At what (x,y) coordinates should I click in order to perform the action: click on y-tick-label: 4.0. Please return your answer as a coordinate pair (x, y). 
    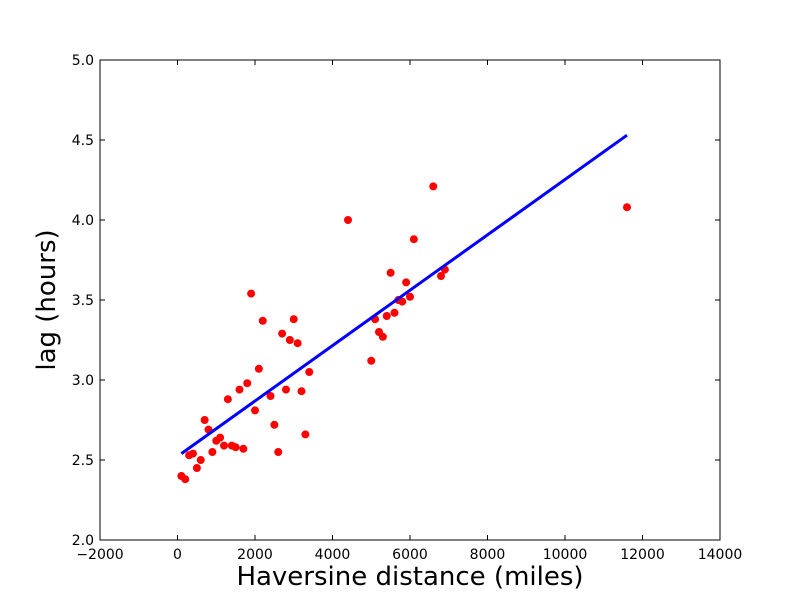
    Looking at the image, I should click on (83, 221).